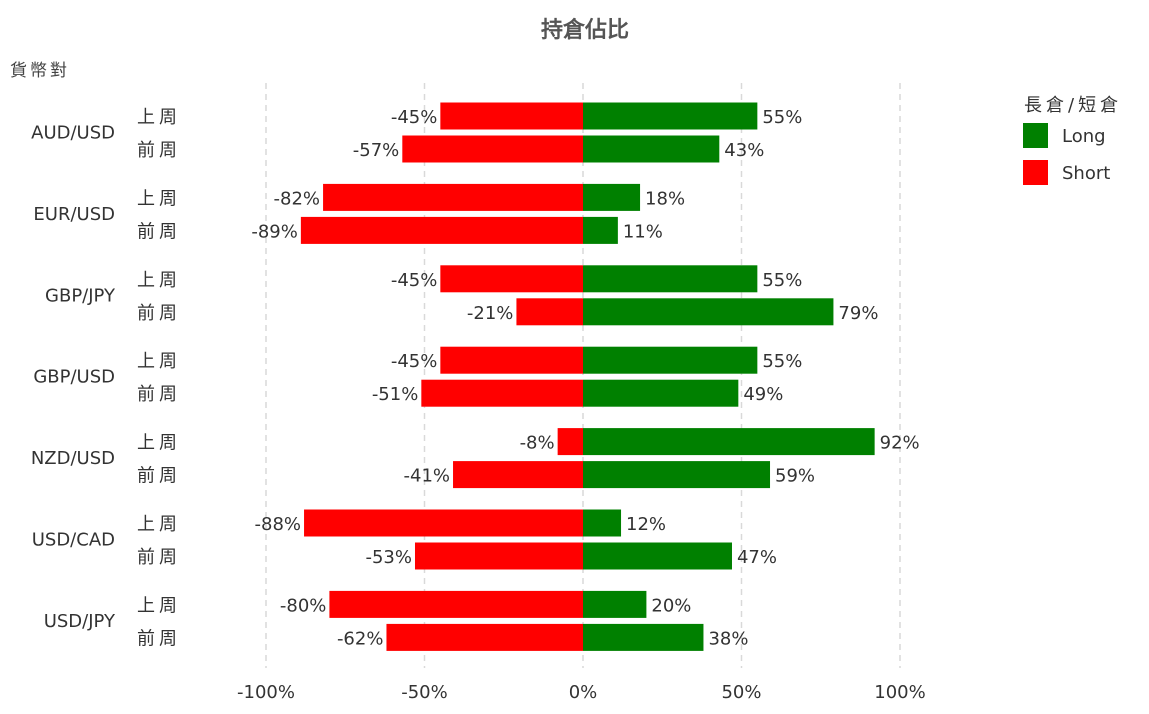 The height and width of the screenshot is (714, 1149). What do you see at coordinates (376, 150) in the screenshot?
I see `short-value-label: -57%` at bounding box center [376, 150].